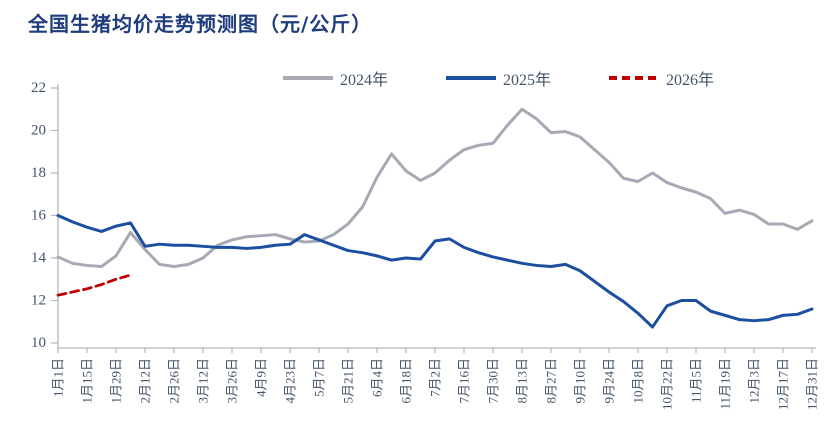 The image size is (831, 447). What do you see at coordinates (754, 381) in the screenshot?
I see `x-tick-label: 12月3日` at bounding box center [754, 381].